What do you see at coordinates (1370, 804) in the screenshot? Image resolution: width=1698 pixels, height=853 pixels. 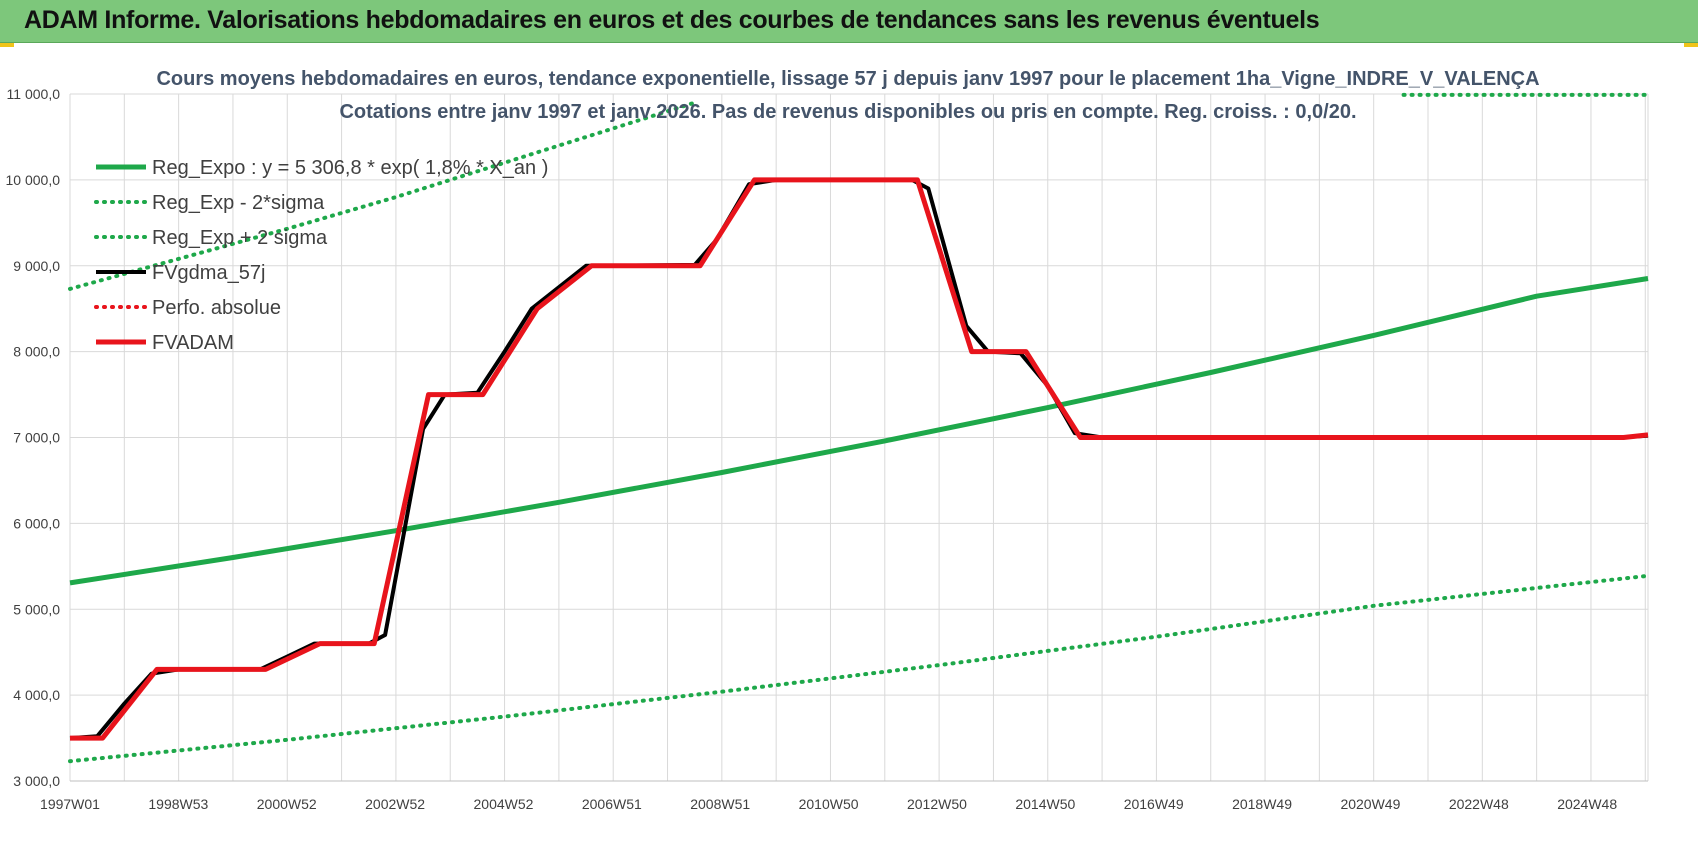 I see `x-tick-label: 2020W49` at bounding box center [1370, 804].